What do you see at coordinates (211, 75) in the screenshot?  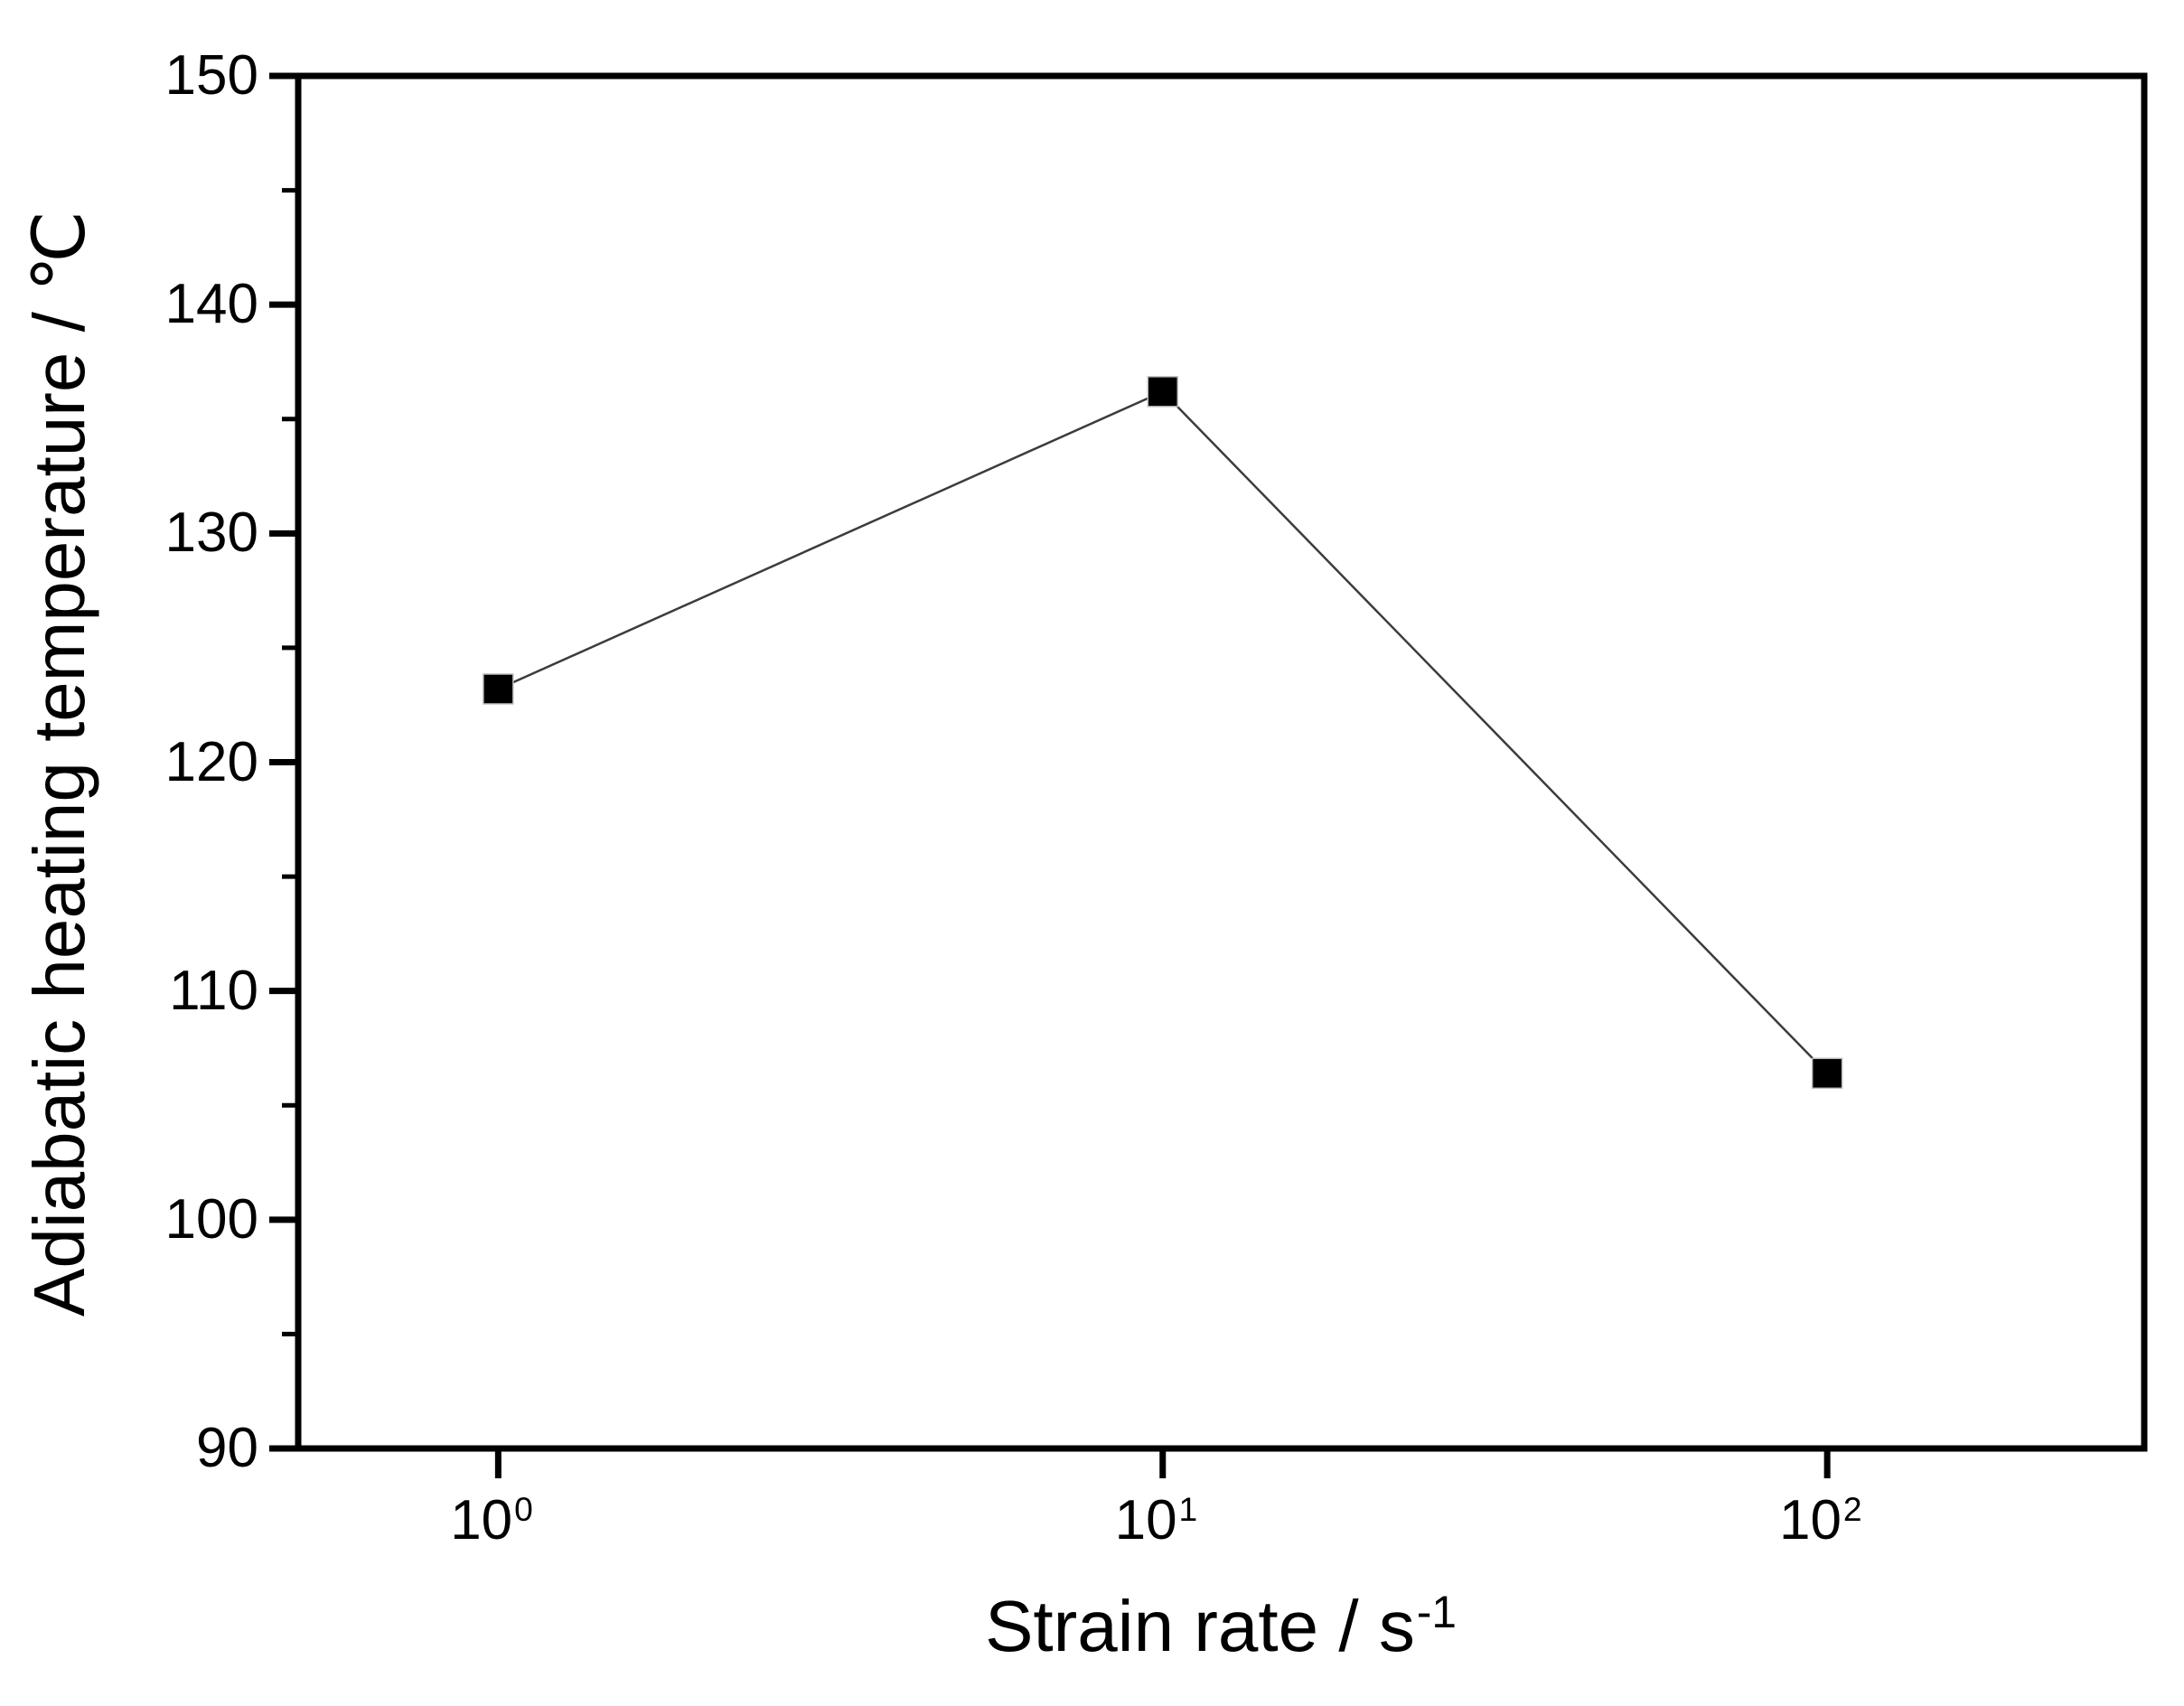 I see `y-tick-label: 150` at bounding box center [211, 75].